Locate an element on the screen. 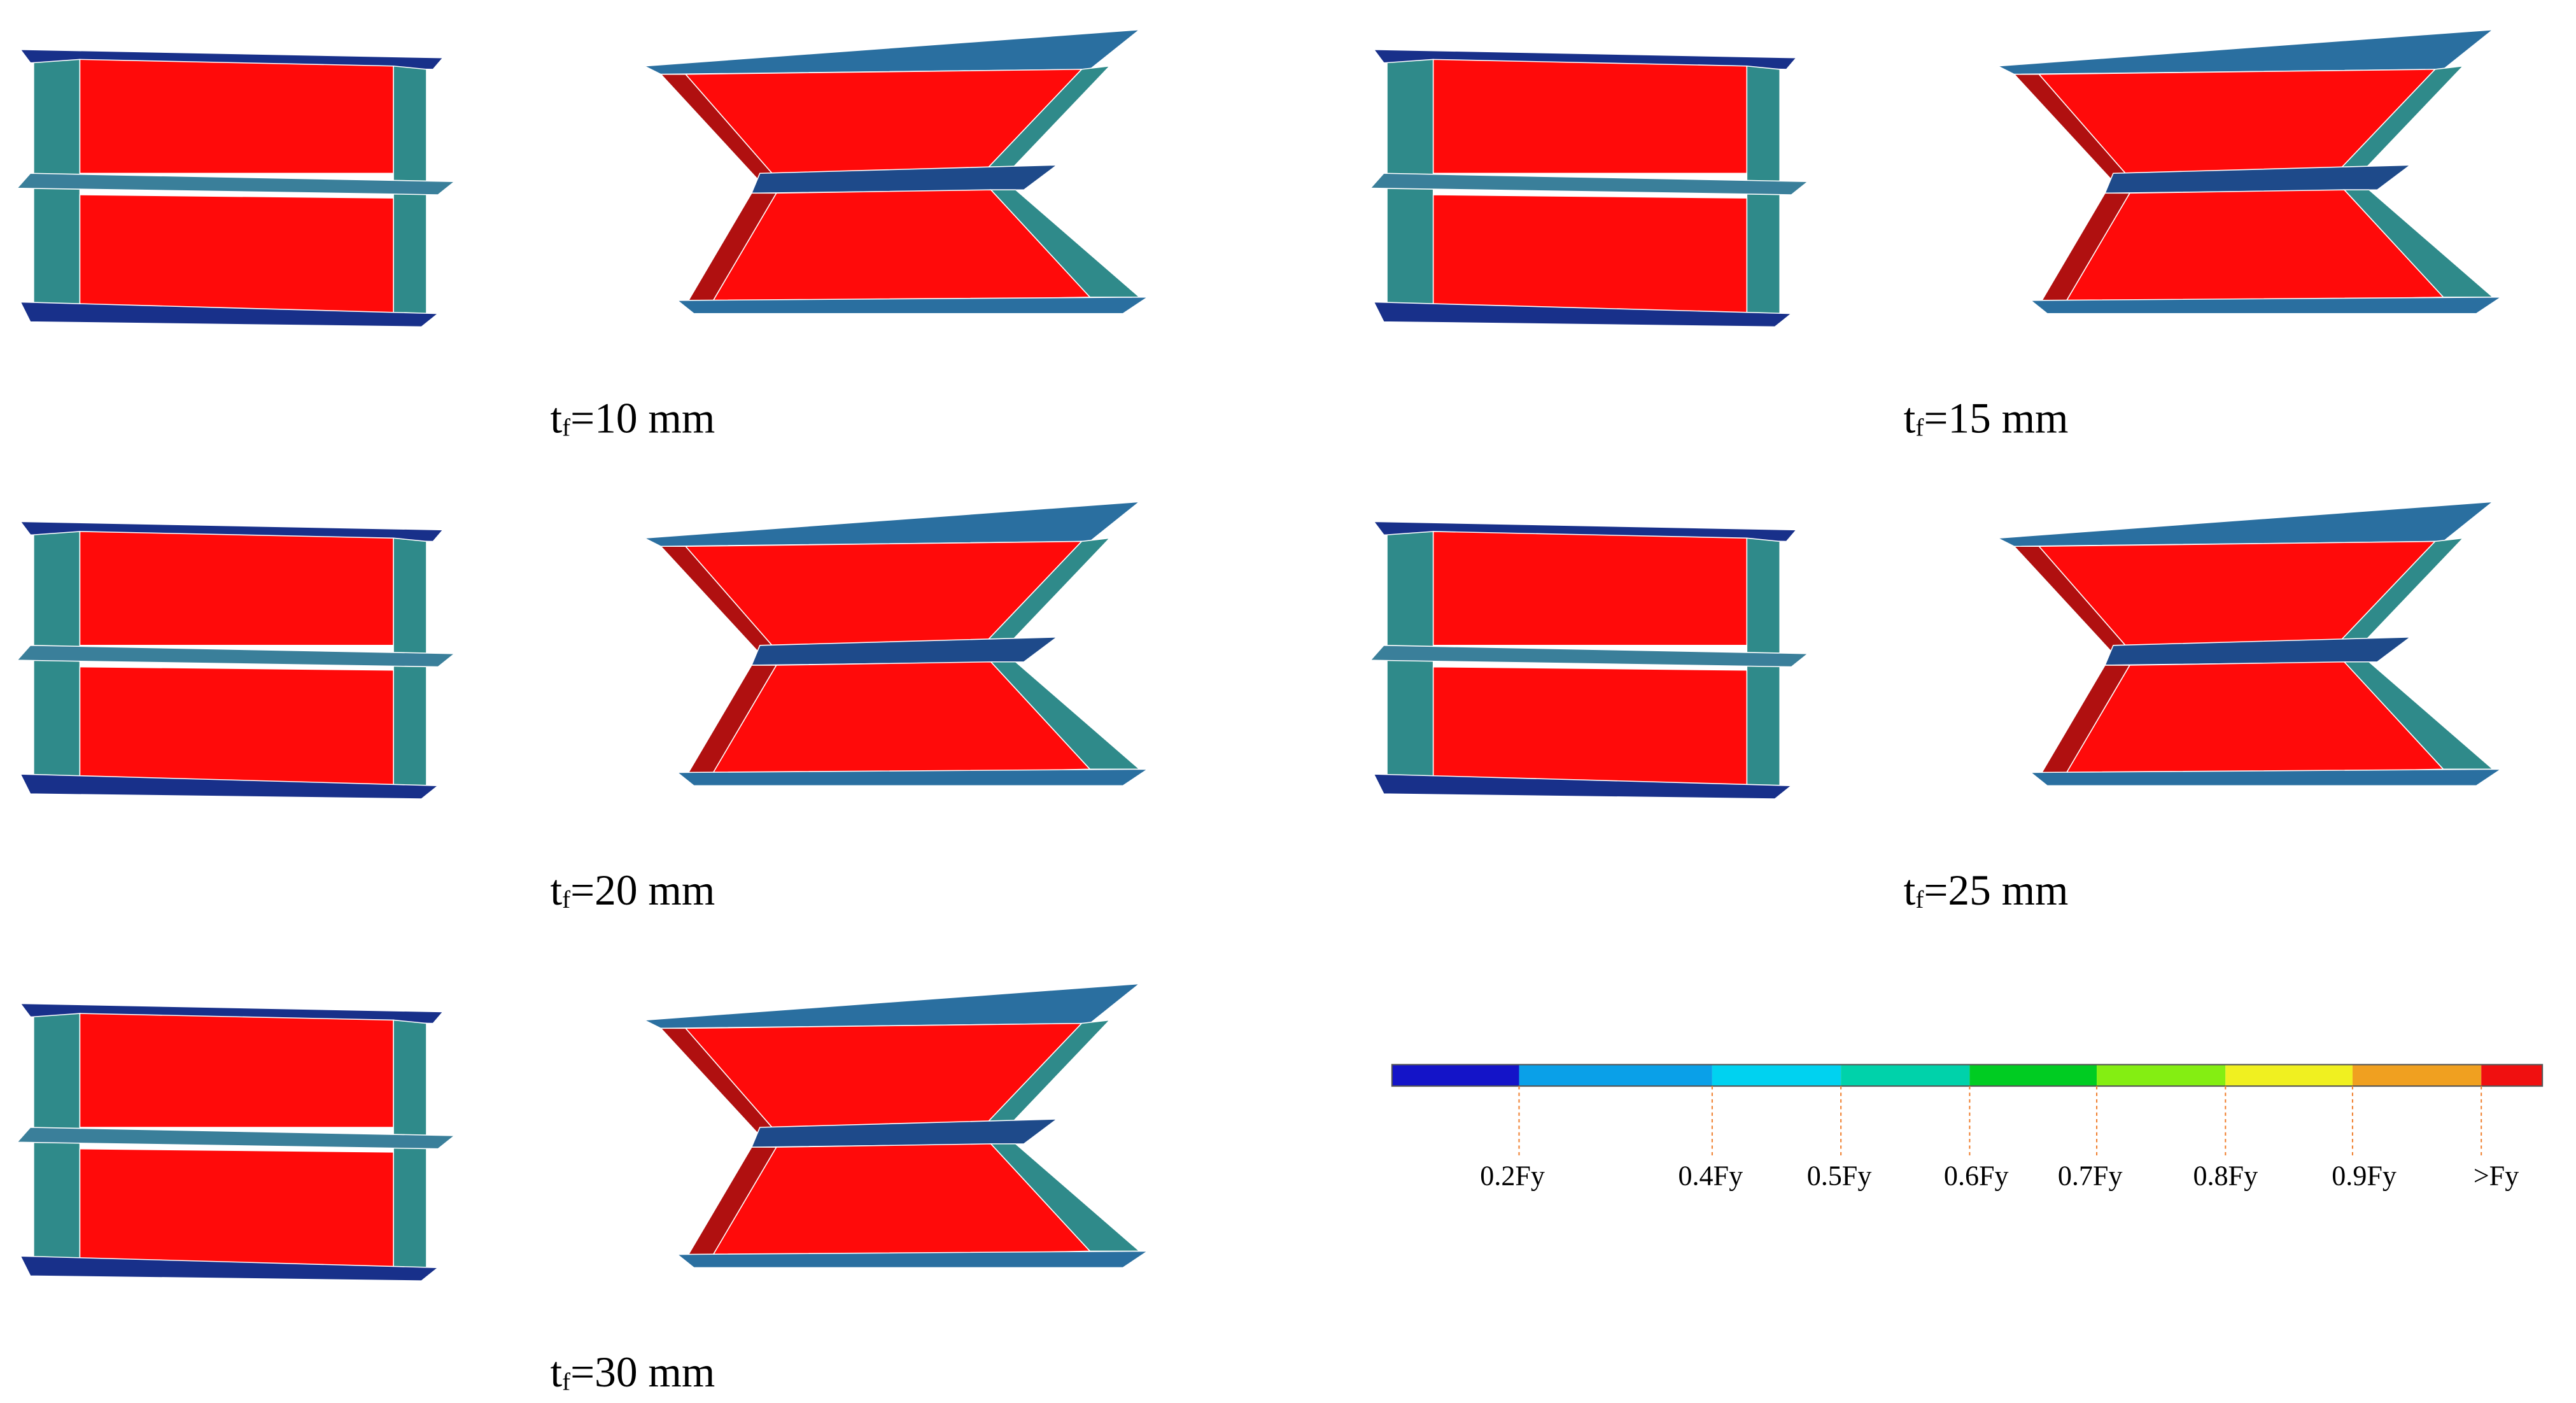  legend-label: 0.4Fy is located at coordinates (1711, 1176).